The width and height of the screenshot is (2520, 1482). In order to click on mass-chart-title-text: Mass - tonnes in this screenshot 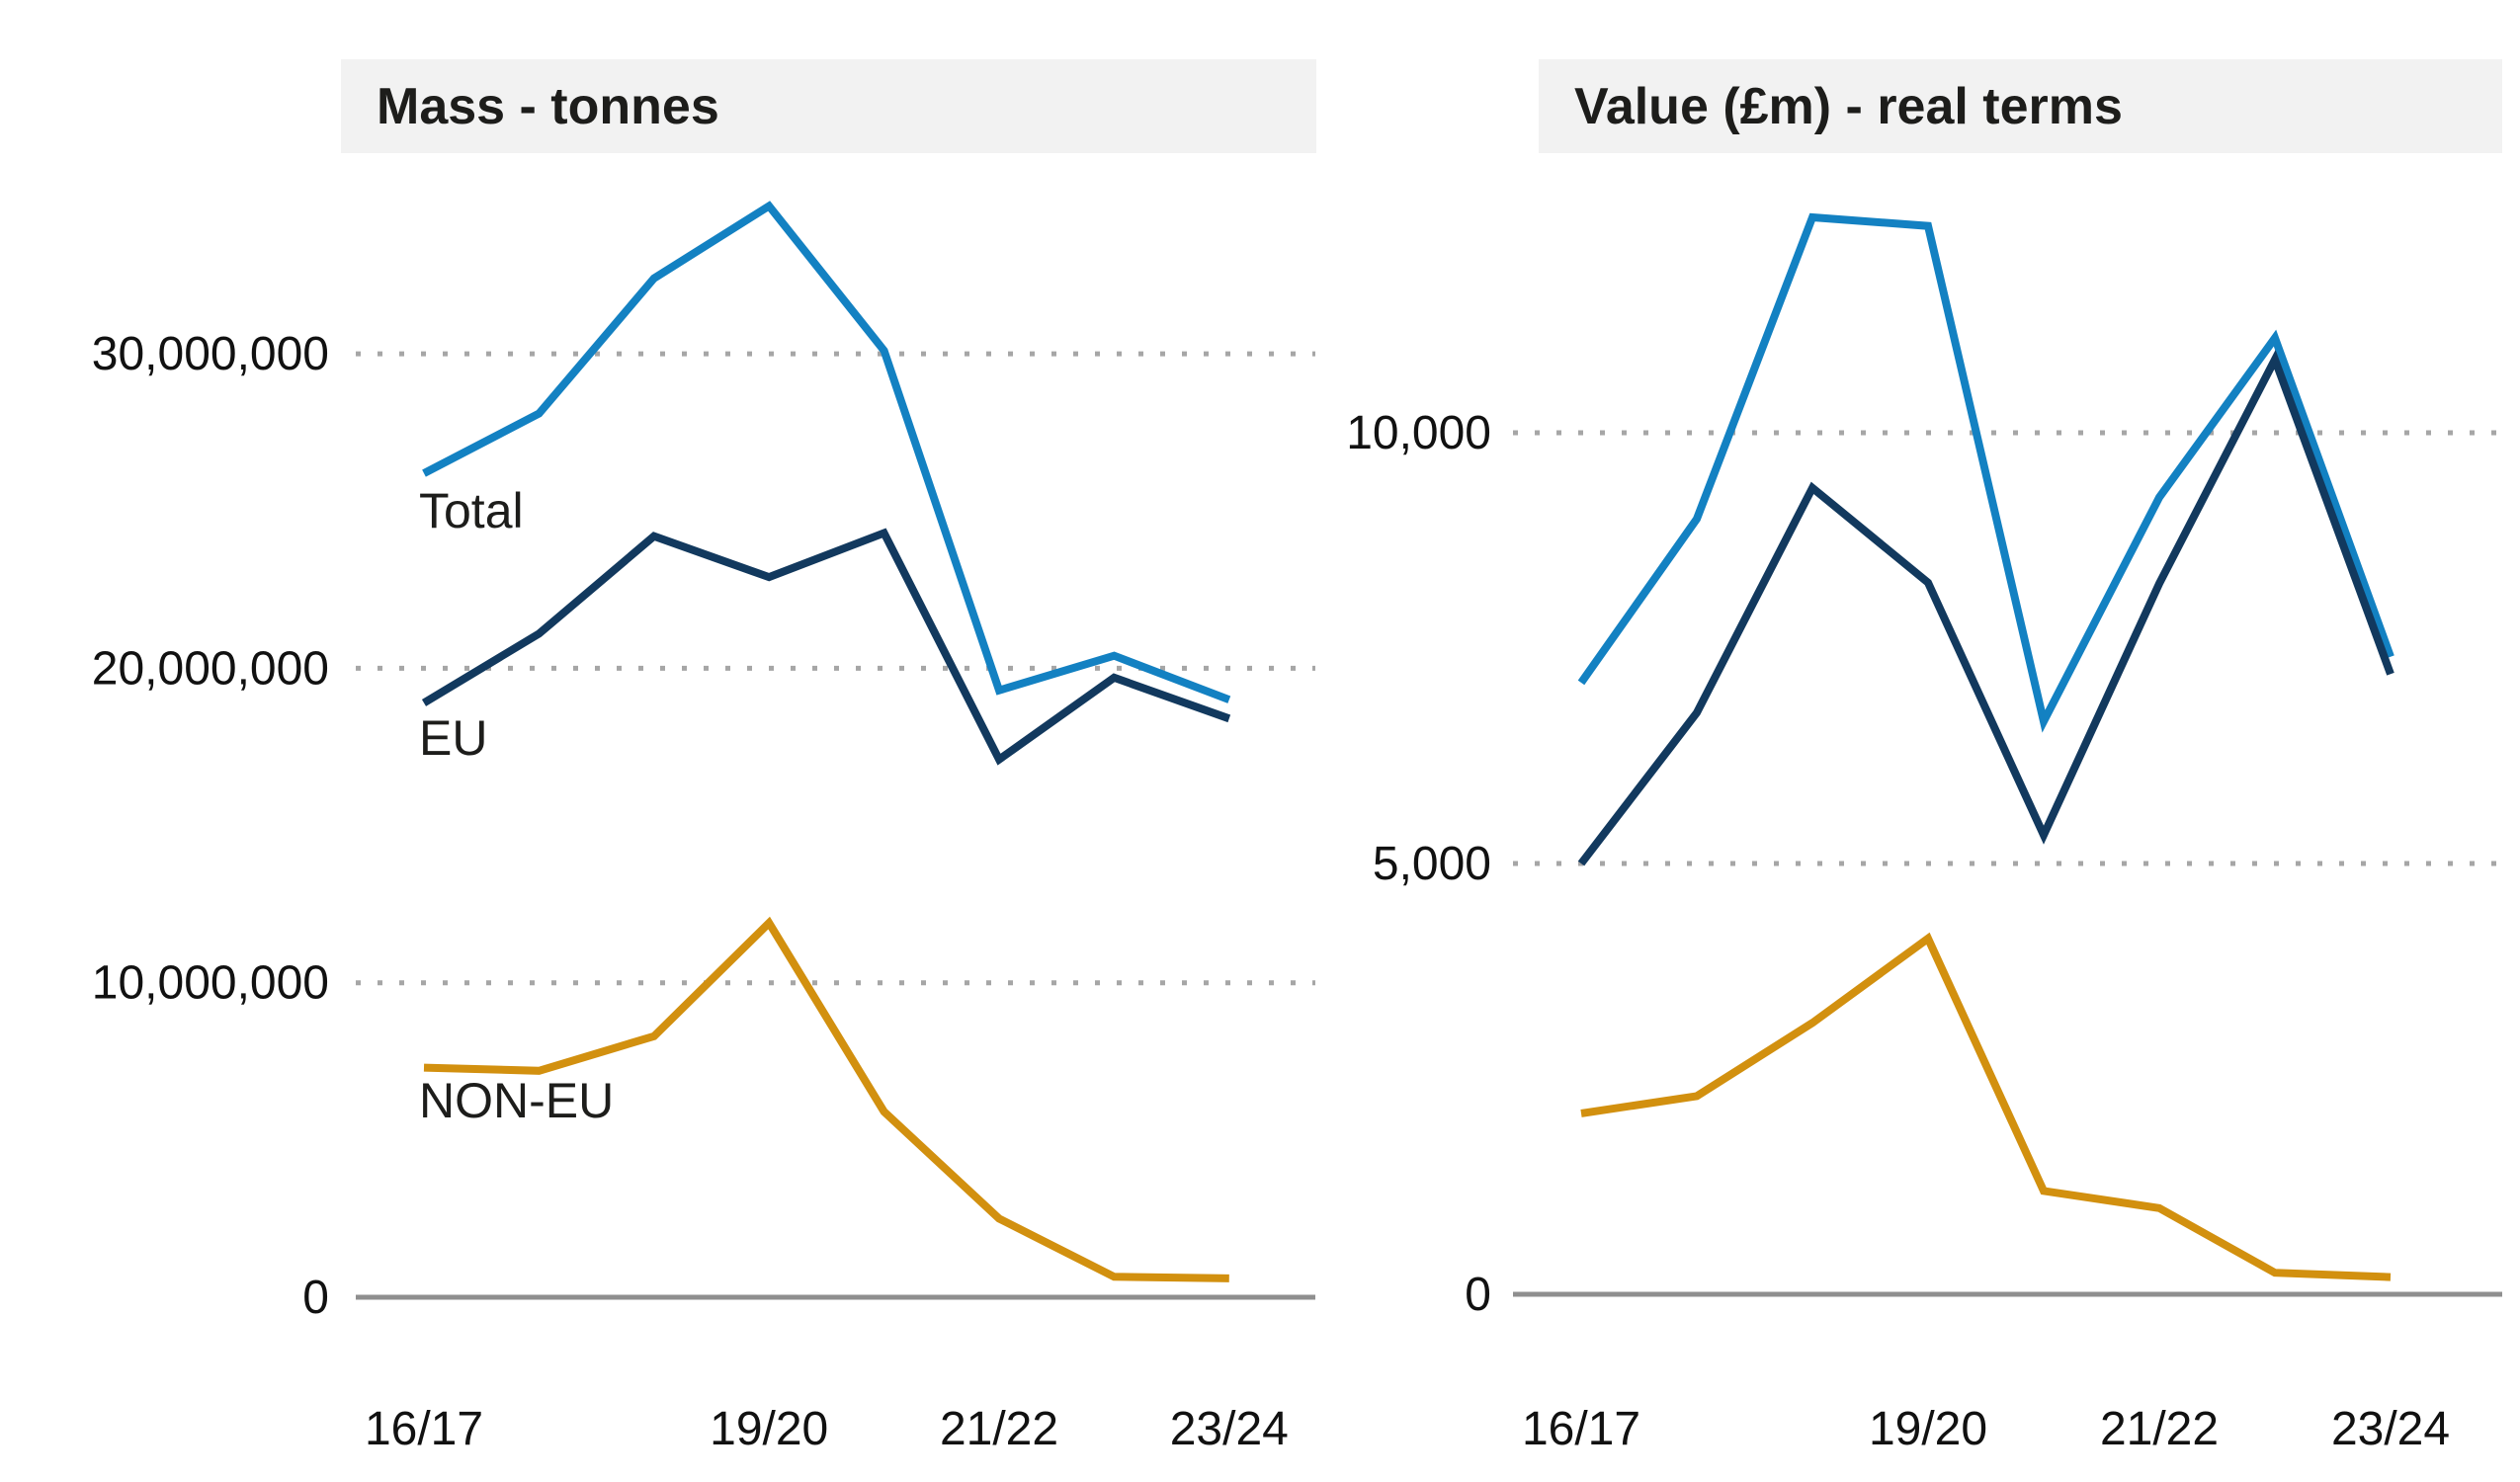, I will do `click(548, 106)`.